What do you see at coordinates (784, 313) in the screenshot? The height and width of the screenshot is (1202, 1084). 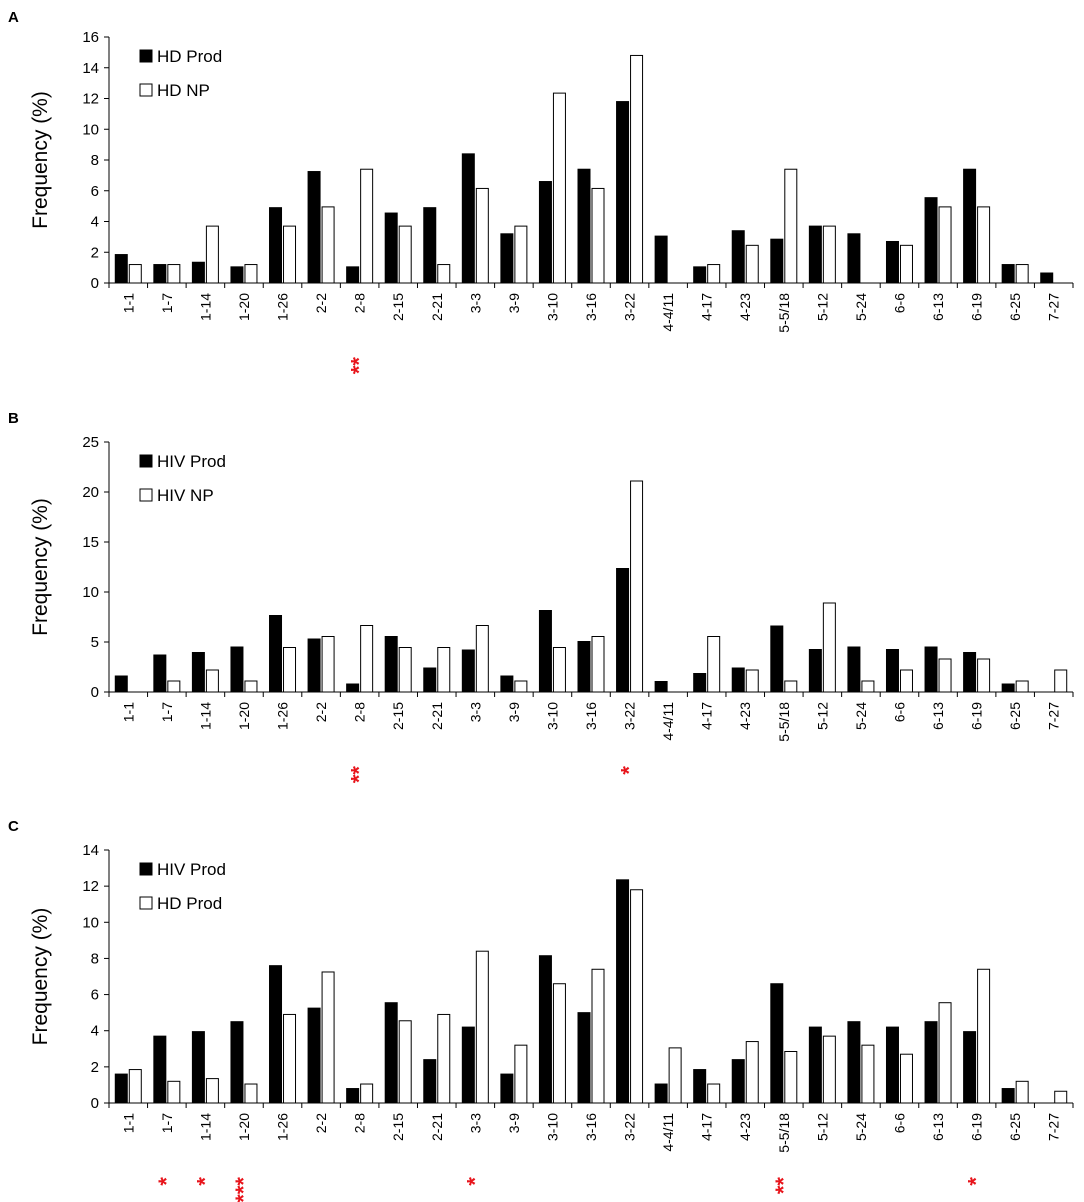 I see `x-category-label: 5-5/18` at bounding box center [784, 313].